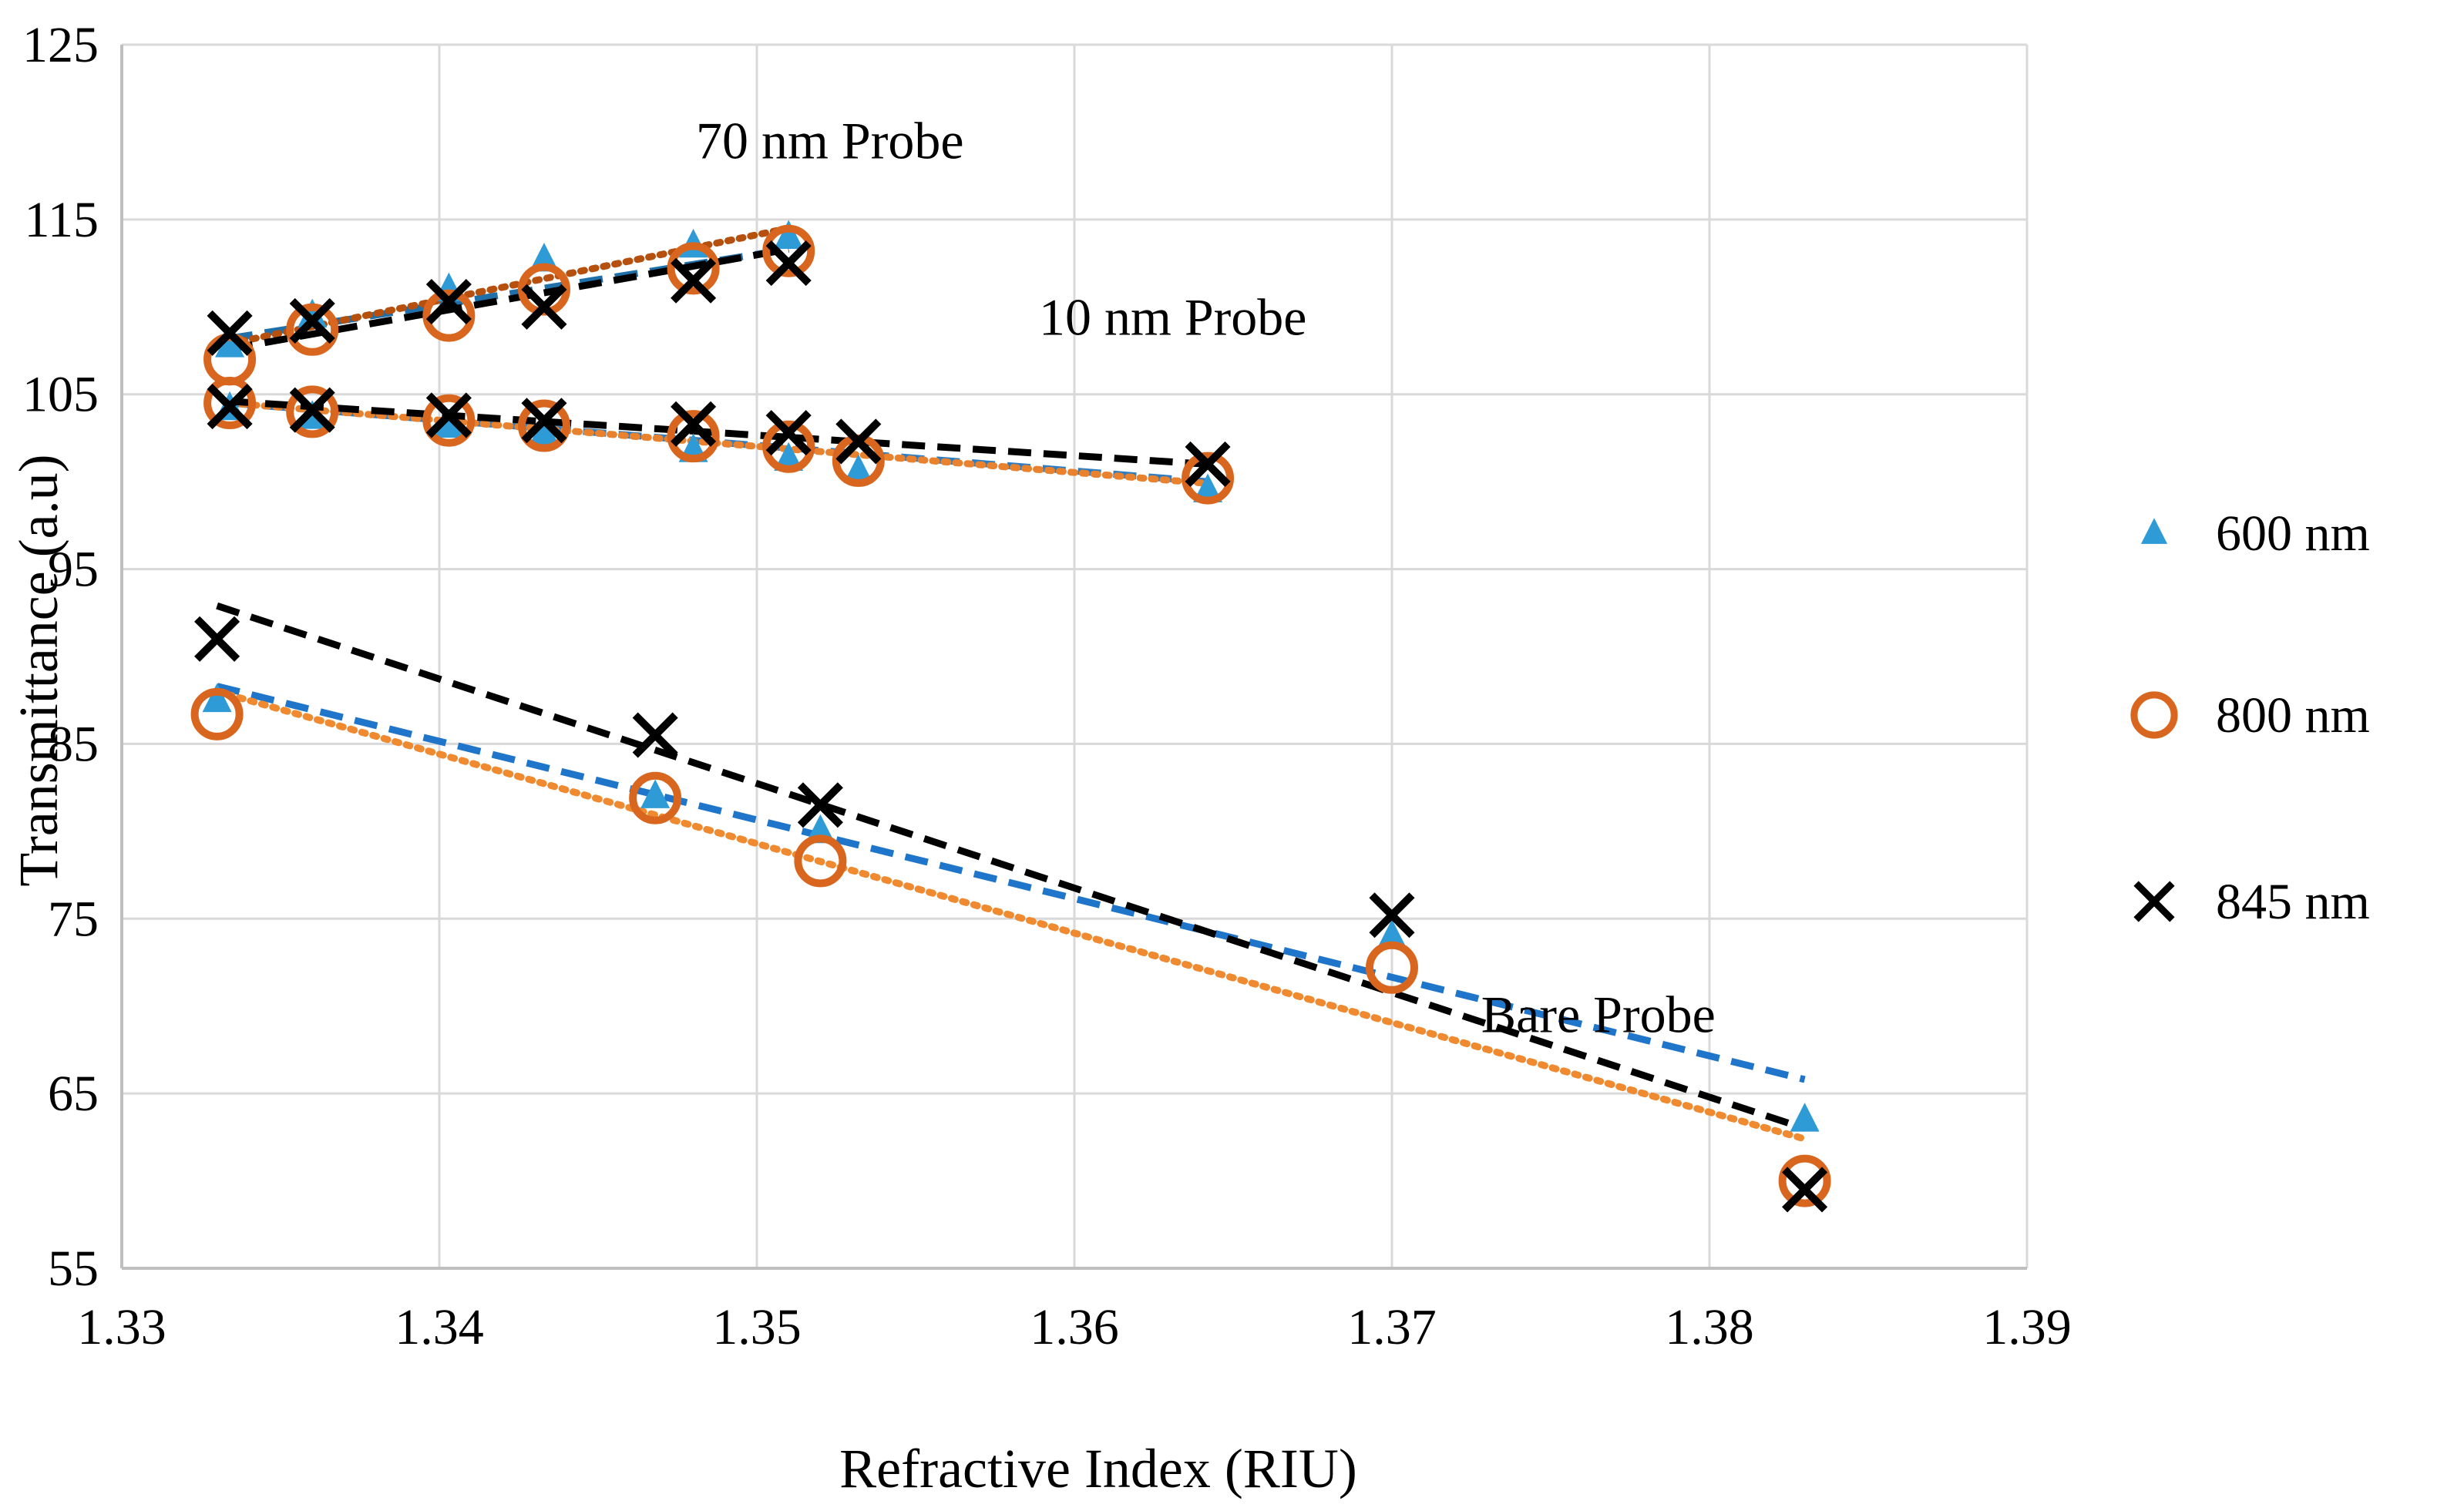  I want to click on legend-marker-600-nm, so click(2154, 531).